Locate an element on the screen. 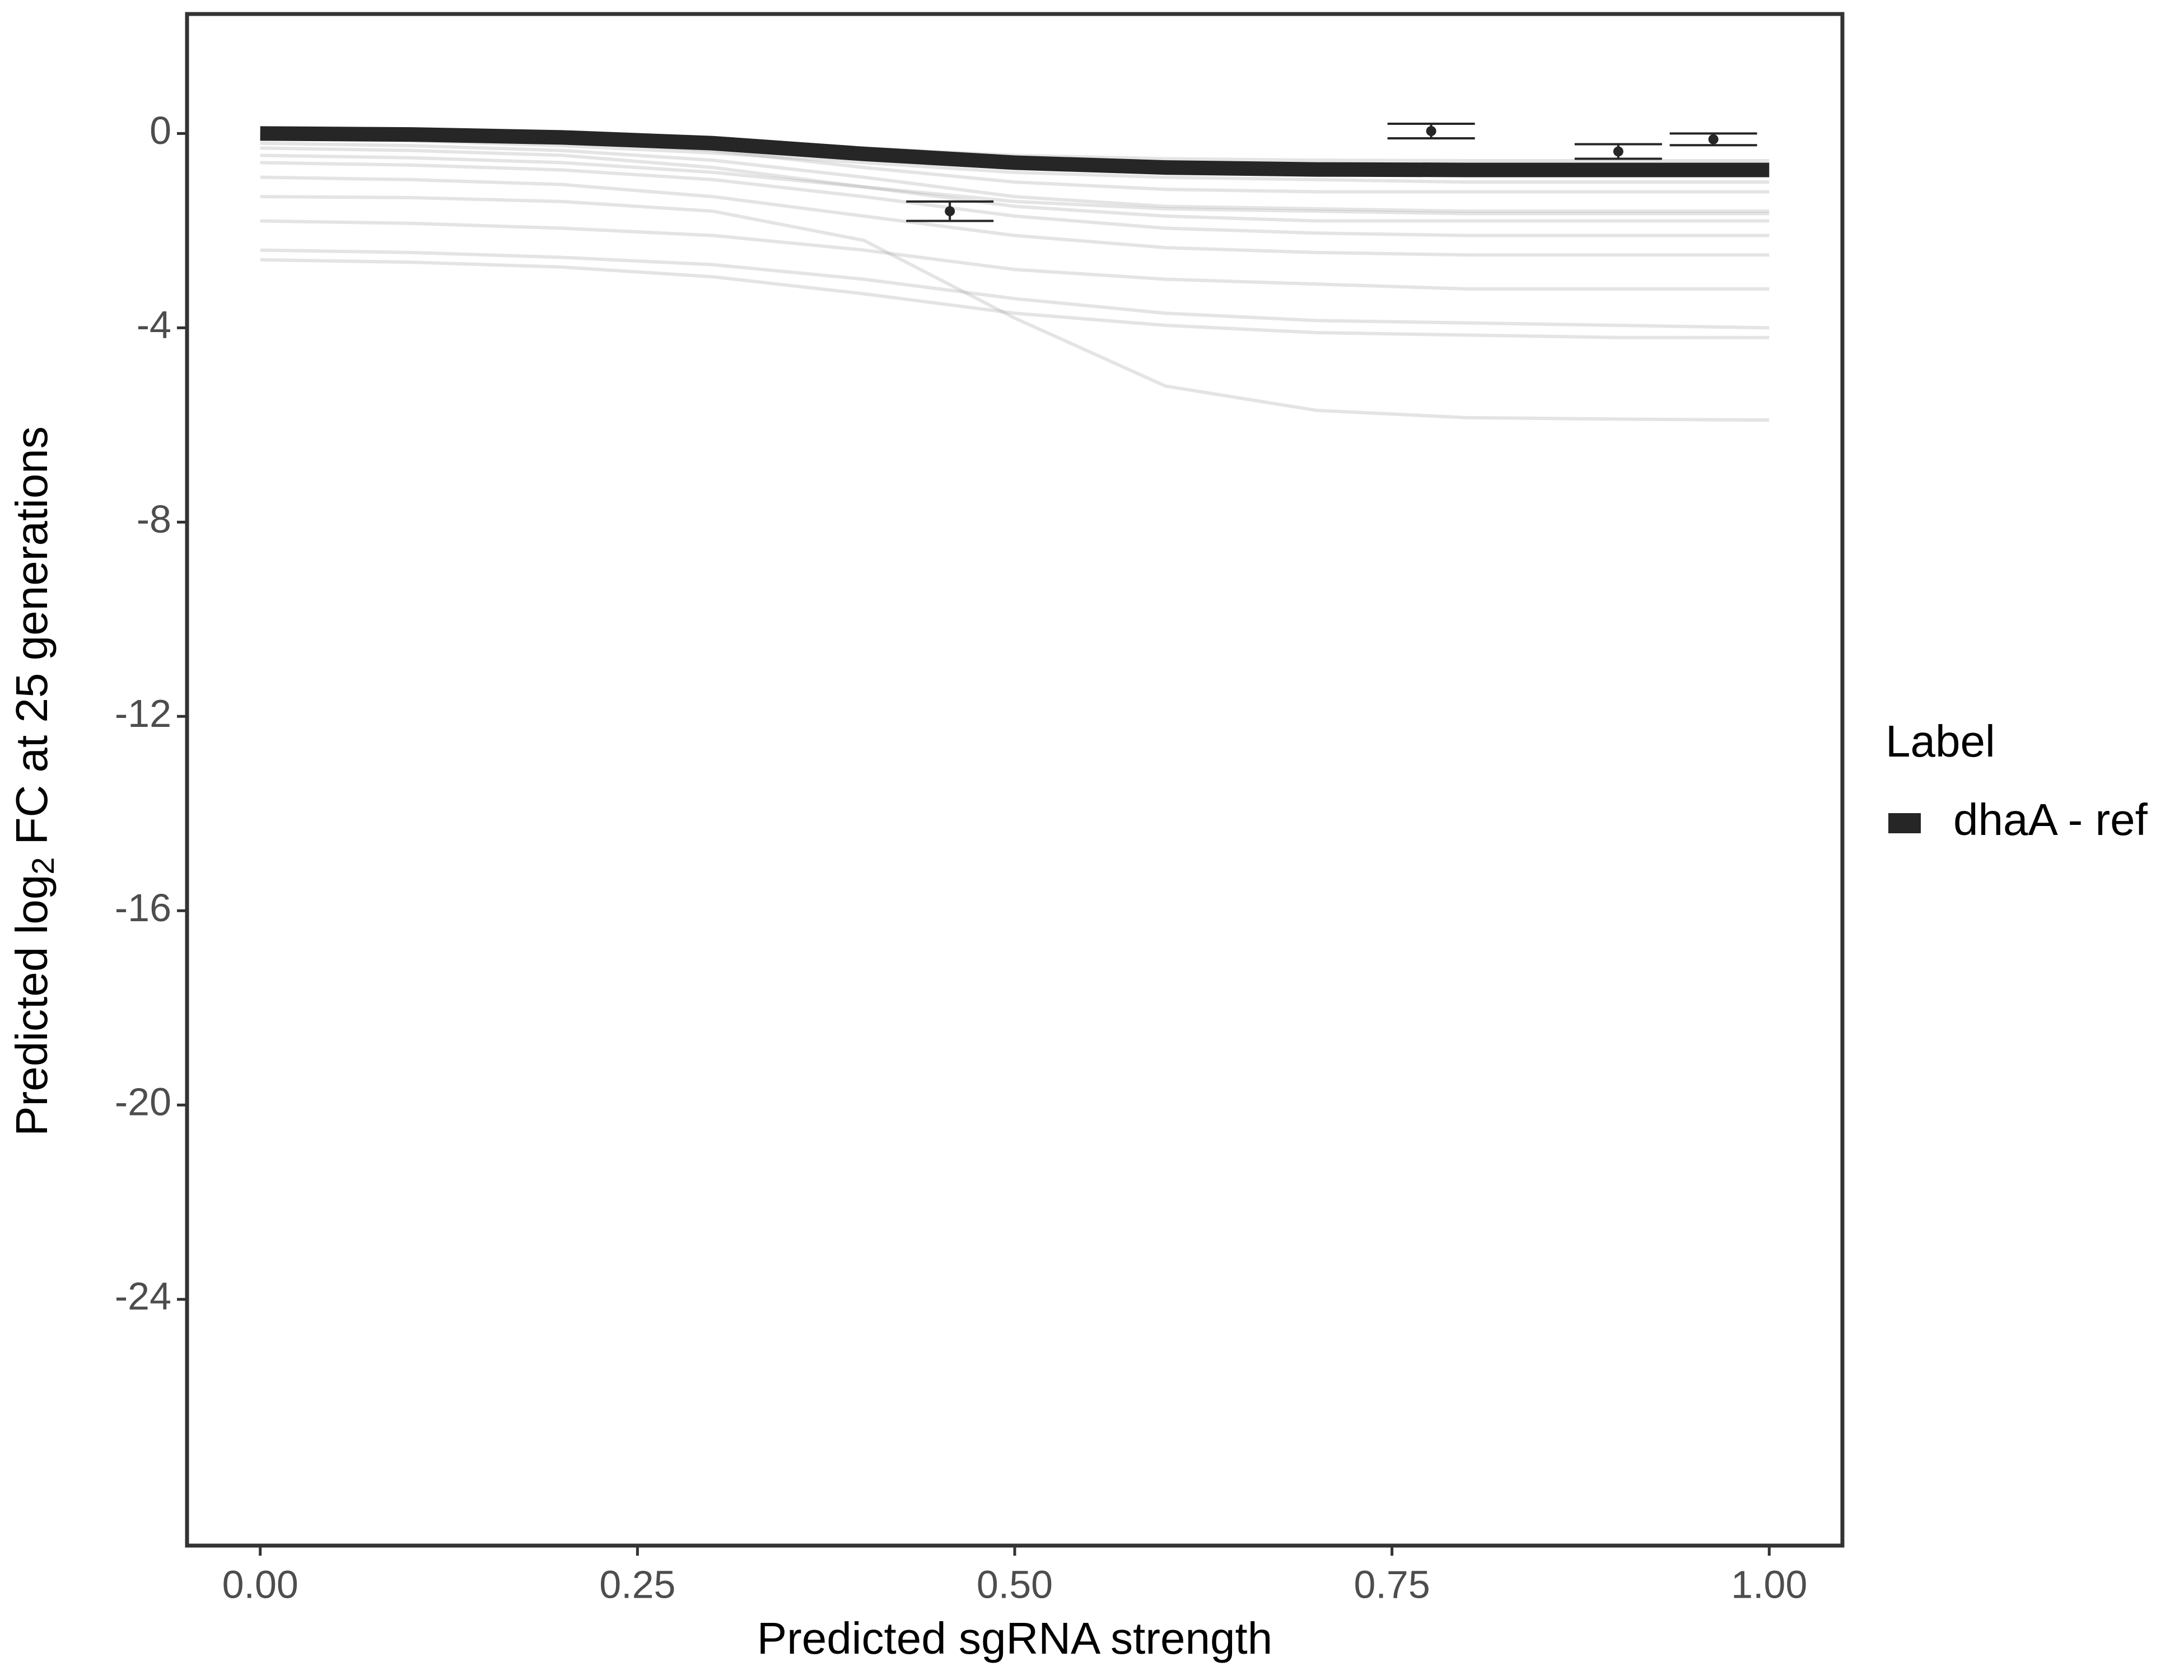 The image size is (2184, 1680). y-axis-title-sub: 2 is located at coordinates (43, 866).